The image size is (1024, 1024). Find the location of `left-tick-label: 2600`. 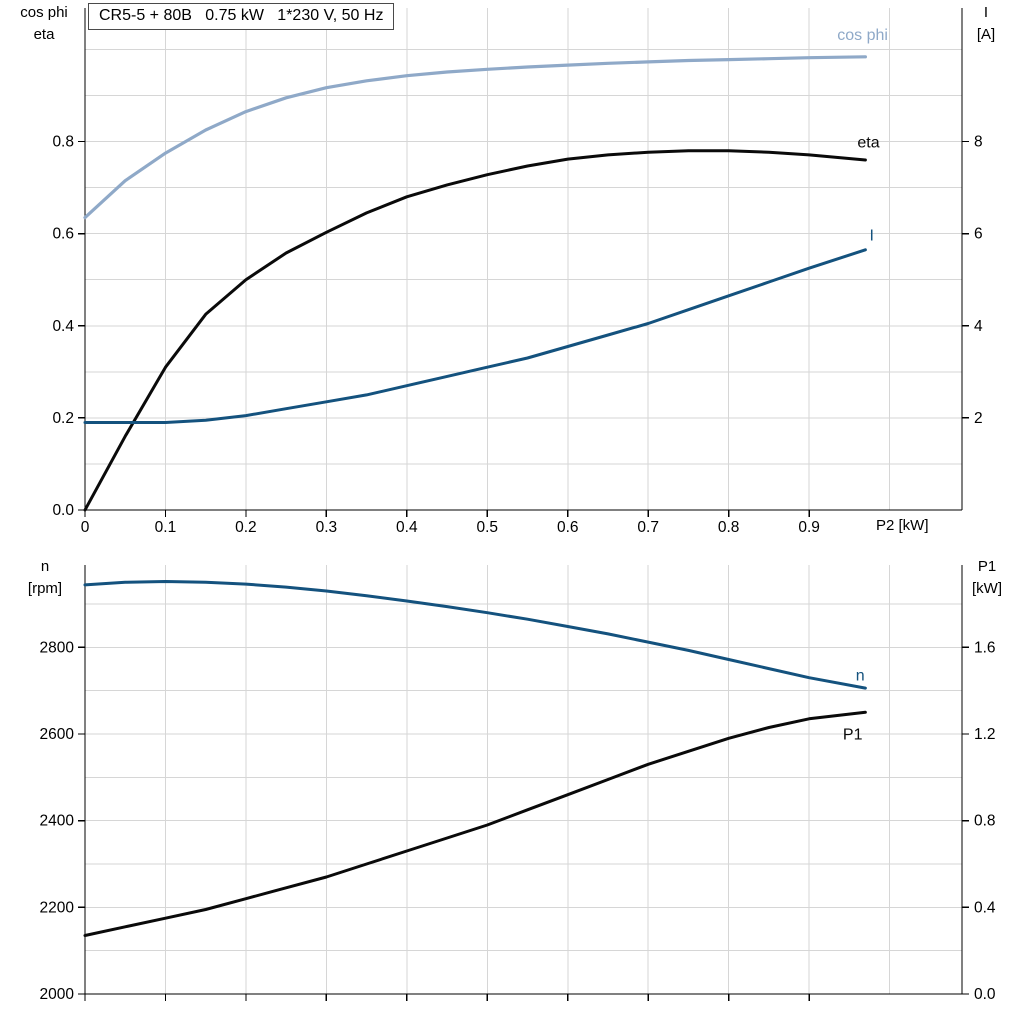

left-tick-label: 2600 is located at coordinates (57, 734).